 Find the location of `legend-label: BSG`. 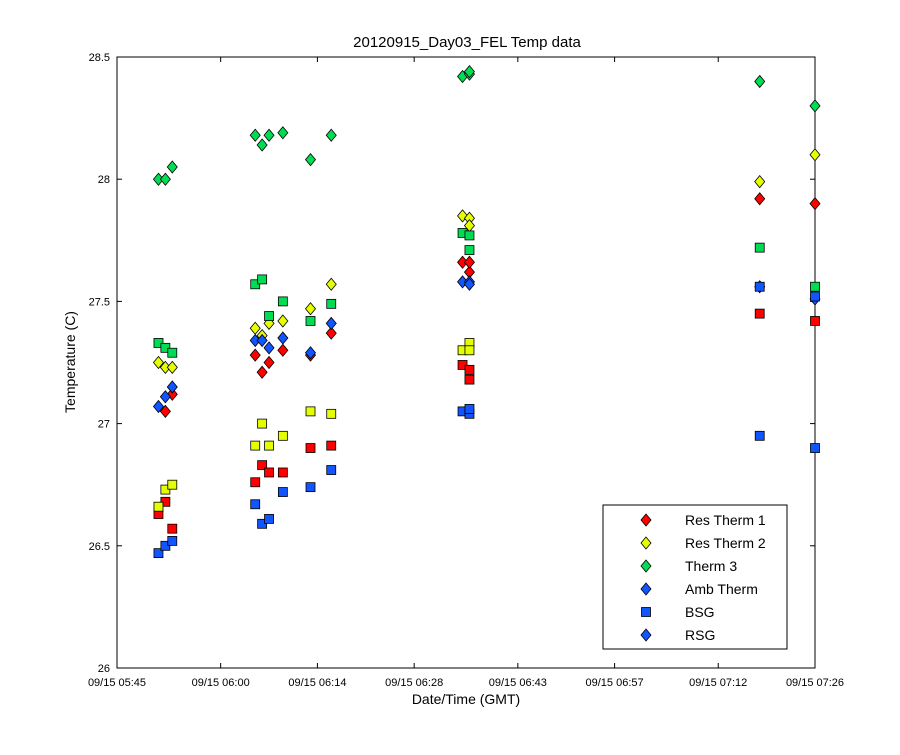

legend-label: BSG is located at coordinates (700, 612).